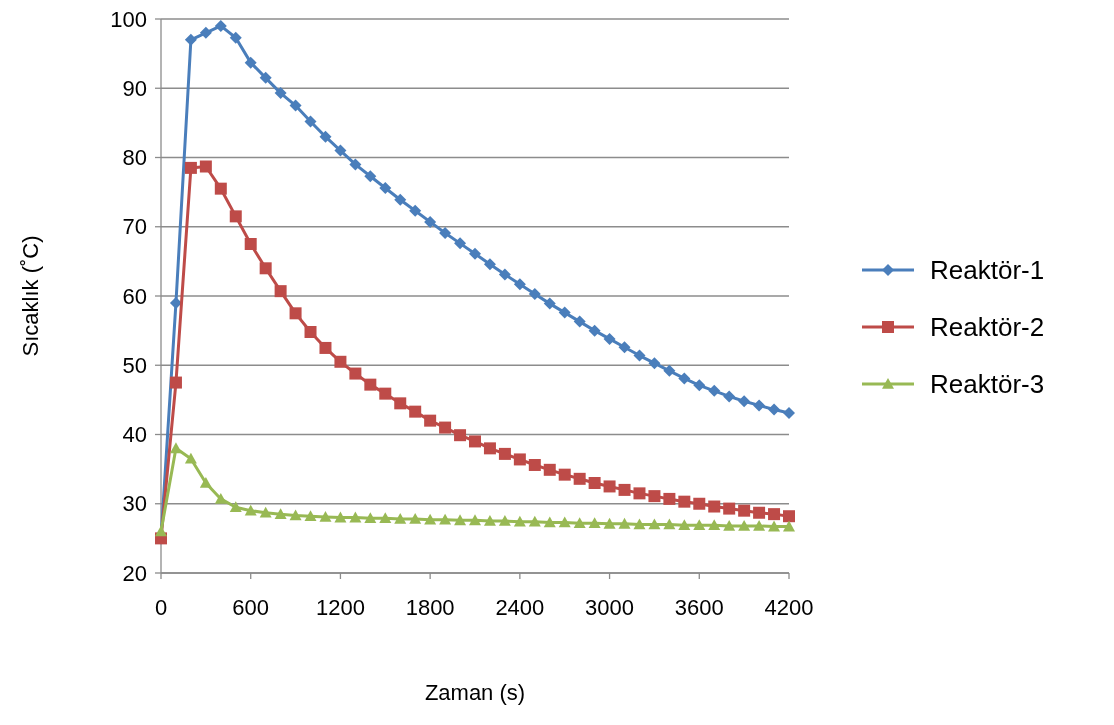 This screenshot has width=1114, height=725. Describe the element at coordinates (134, 365) in the screenshot. I see `y-tick-label: 50` at that location.